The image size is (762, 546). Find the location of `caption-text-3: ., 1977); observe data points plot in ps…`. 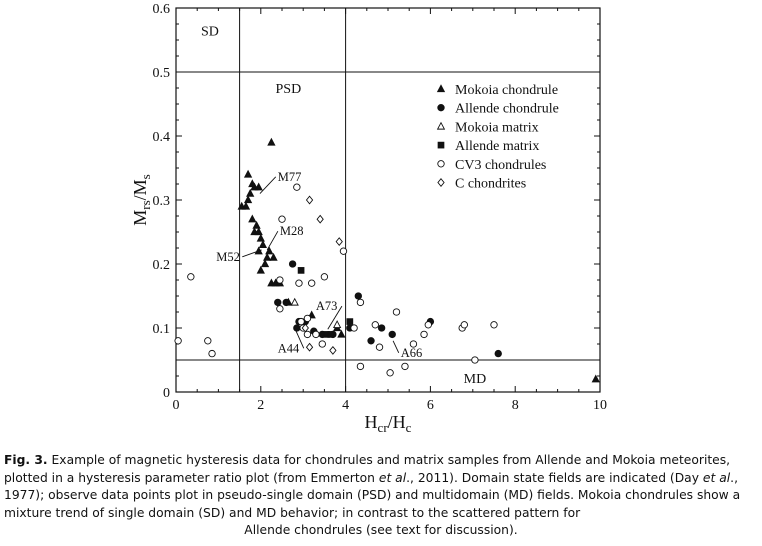

caption-text-3: ., 1977); observe data points plot in ps… is located at coordinates (372, 495).